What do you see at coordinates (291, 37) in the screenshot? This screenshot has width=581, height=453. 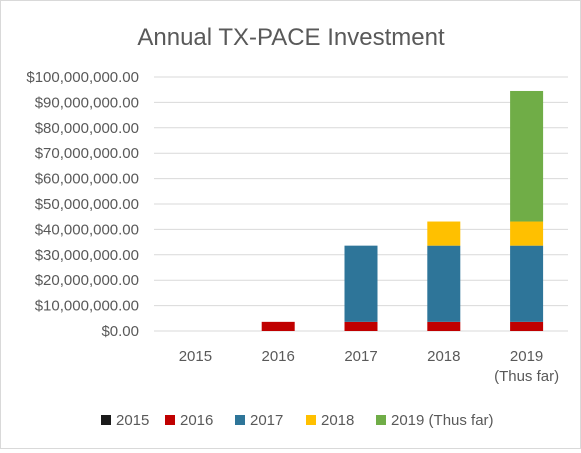 I see `chart-title: Annual TX-PACE Investment` at bounding box center [291, 37].